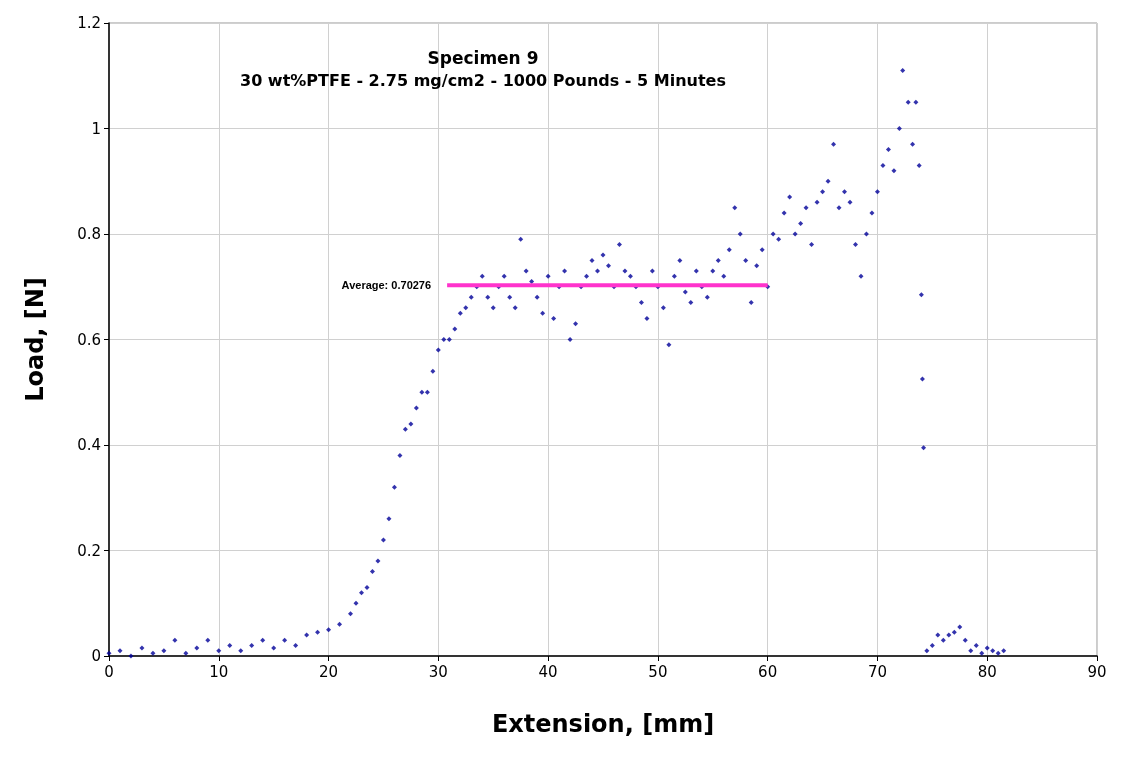  Describe the element at coordinates (1097, 671) in the screenshot. I see `x-tick-label: 90` at that location.